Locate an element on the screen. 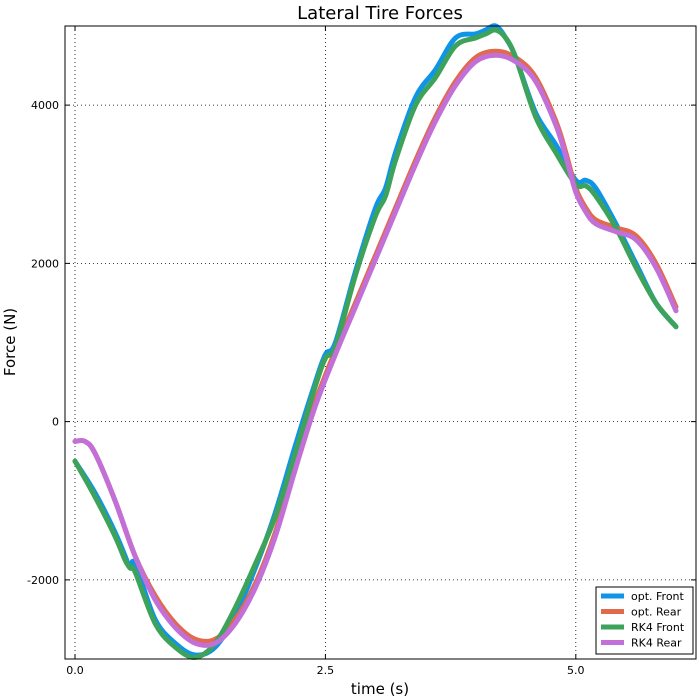  y-tick-label: 4000 is located at coordinates (45, 105).